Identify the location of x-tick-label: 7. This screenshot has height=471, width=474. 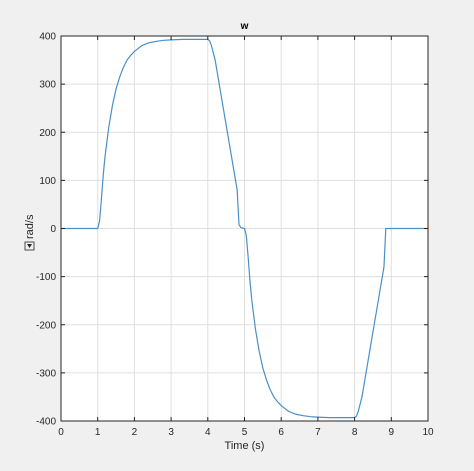
(318, 432).